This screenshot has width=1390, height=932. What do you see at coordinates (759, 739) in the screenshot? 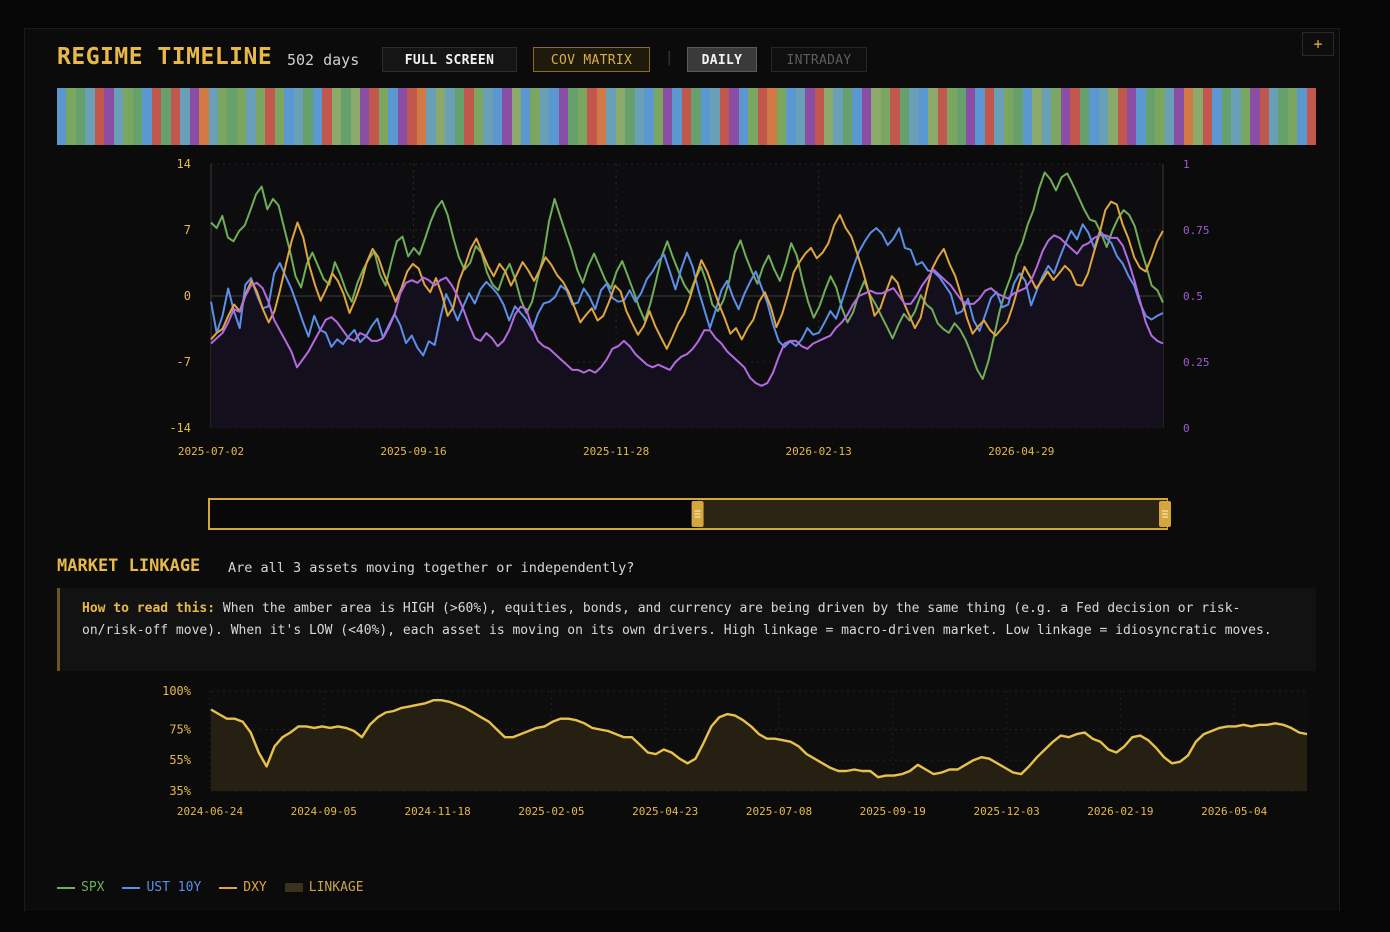
I see `linkage-line` at bounding box center [759, 739].